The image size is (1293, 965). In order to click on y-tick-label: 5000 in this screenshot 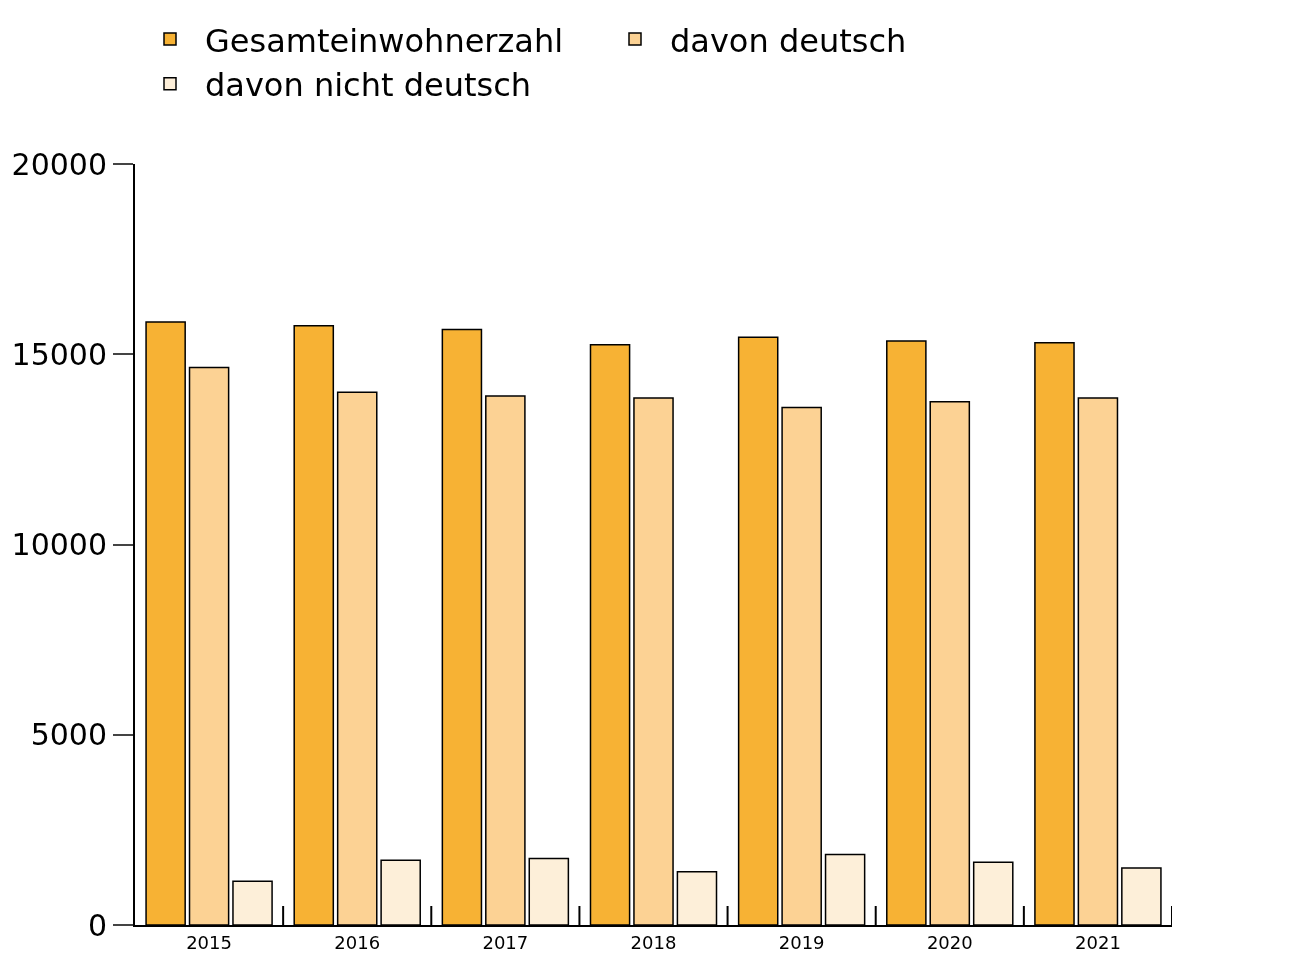, I will do `click(68, 735)`.